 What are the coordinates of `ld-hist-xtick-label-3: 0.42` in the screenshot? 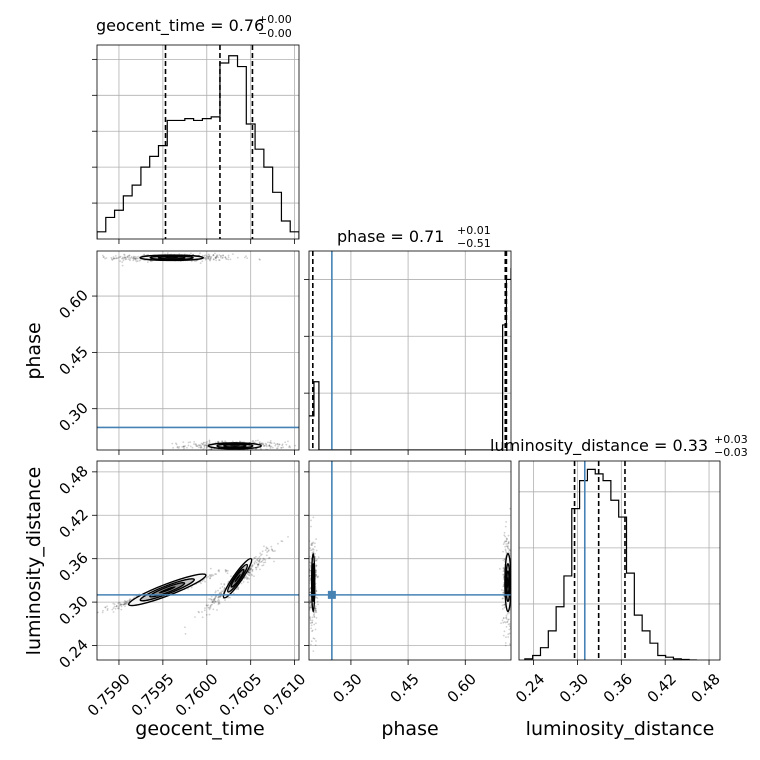 It's located at (662, 688).